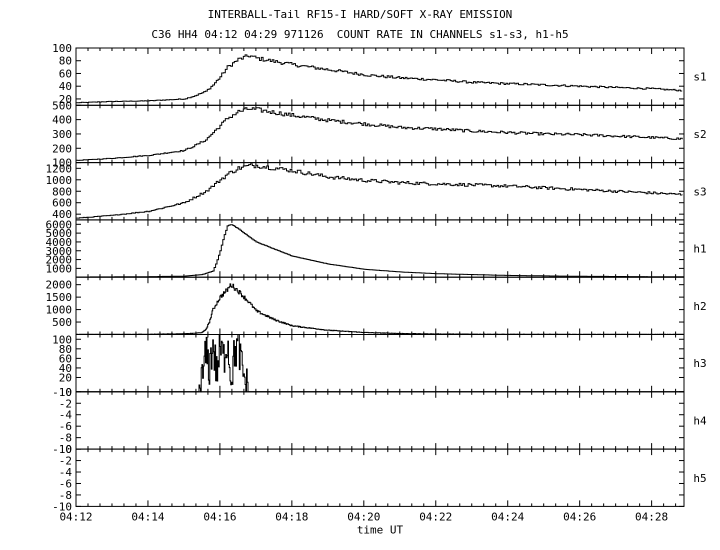 This screenshot has height=550, width=720. I want to click on x-tick-label: 04:28, so click(651, 516).